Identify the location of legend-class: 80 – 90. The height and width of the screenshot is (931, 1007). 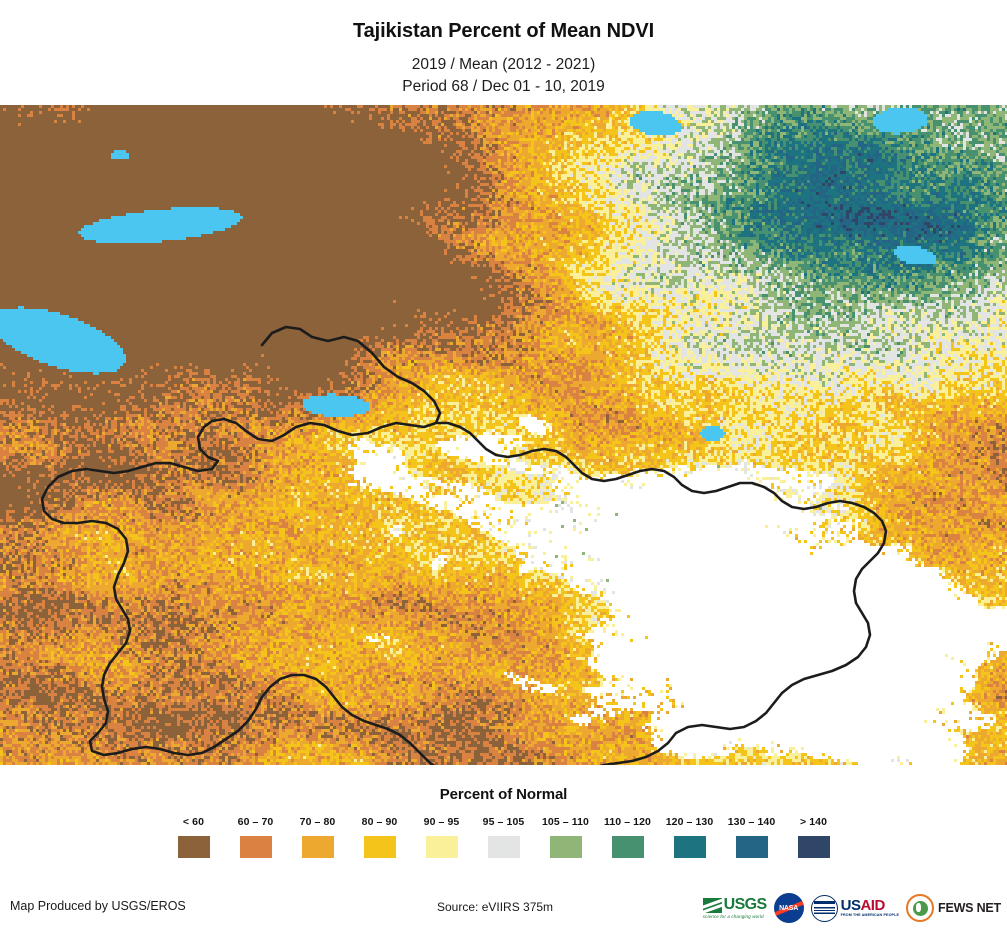
(380, 837).